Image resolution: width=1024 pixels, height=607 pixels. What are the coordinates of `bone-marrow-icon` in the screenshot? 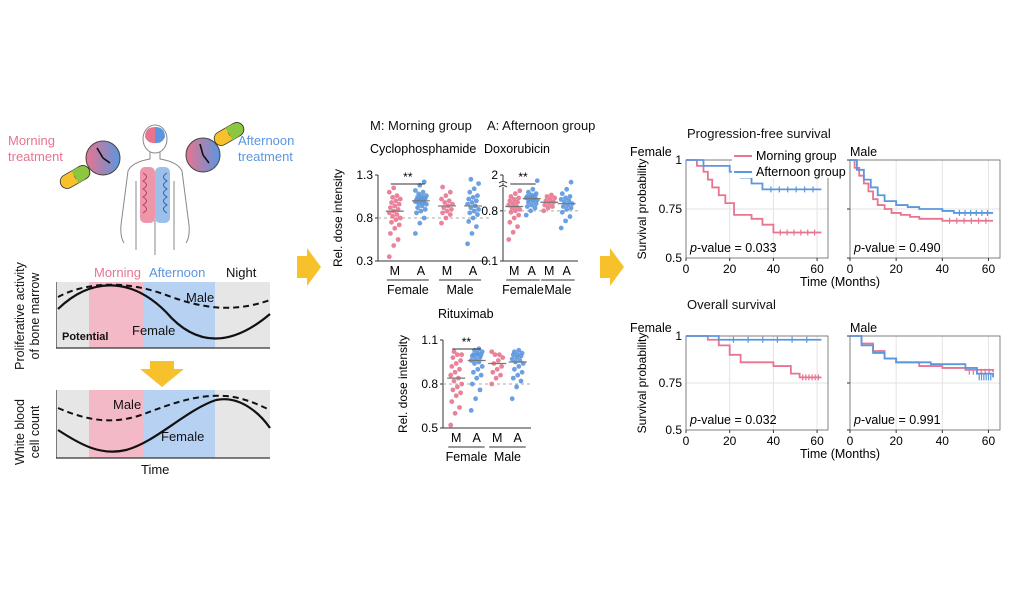 It's located at (155, 195).